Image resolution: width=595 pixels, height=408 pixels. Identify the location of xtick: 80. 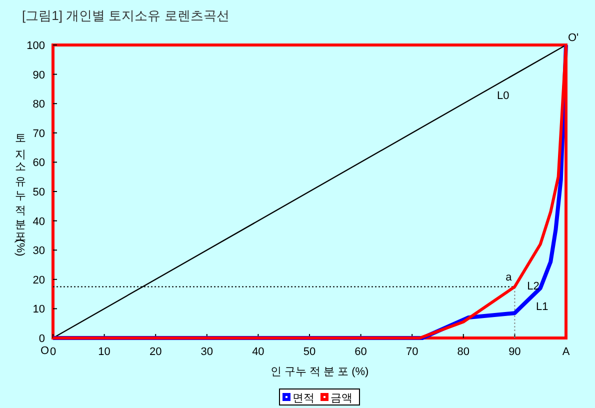
(463, 352).